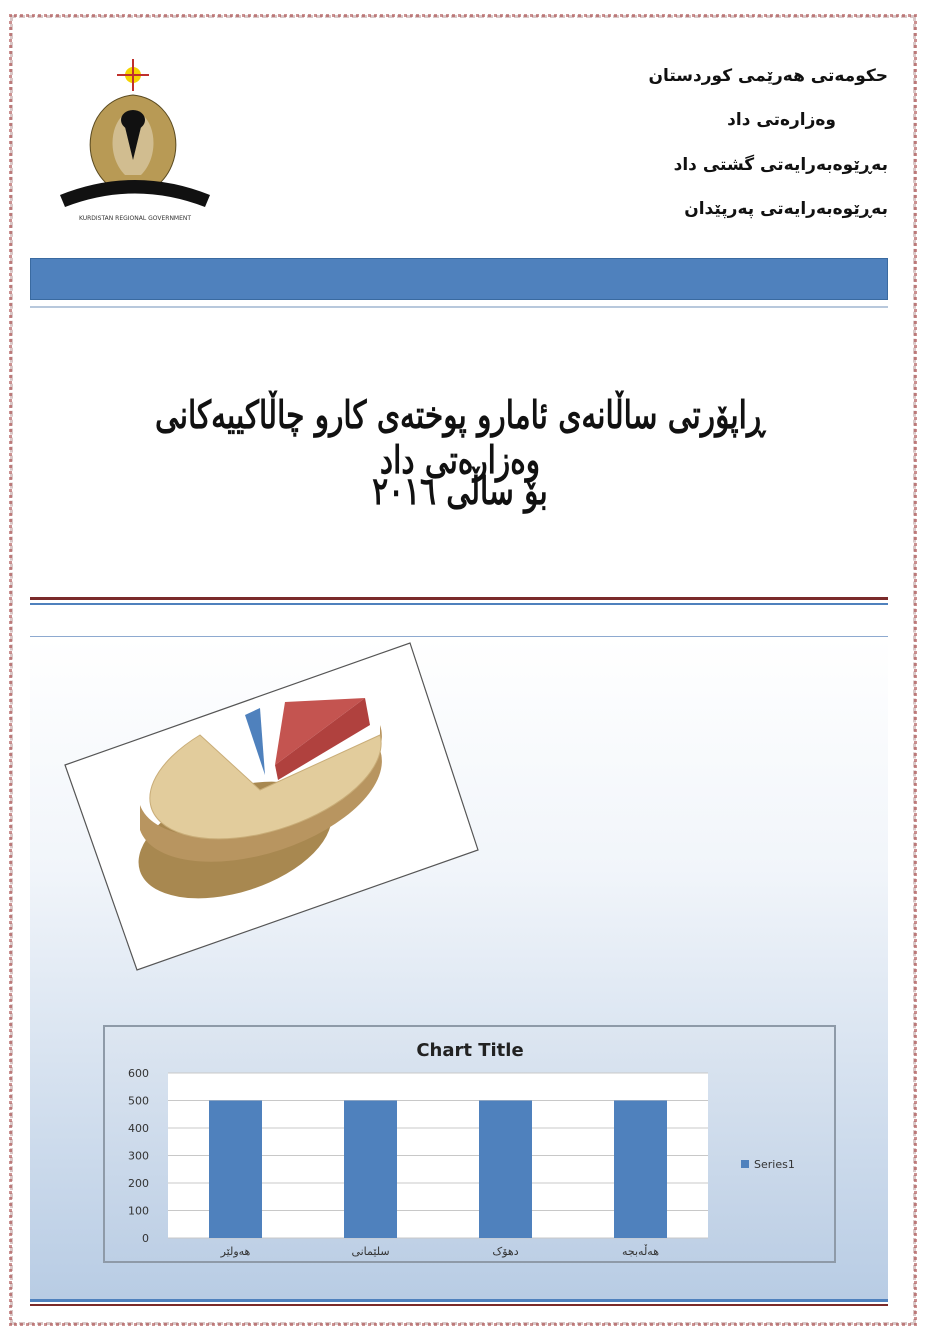  What do you see at coordinates (781, 120) in the screenshot?
I see `header-line: وەزارەتی داد` at bounding box center [781, 120].